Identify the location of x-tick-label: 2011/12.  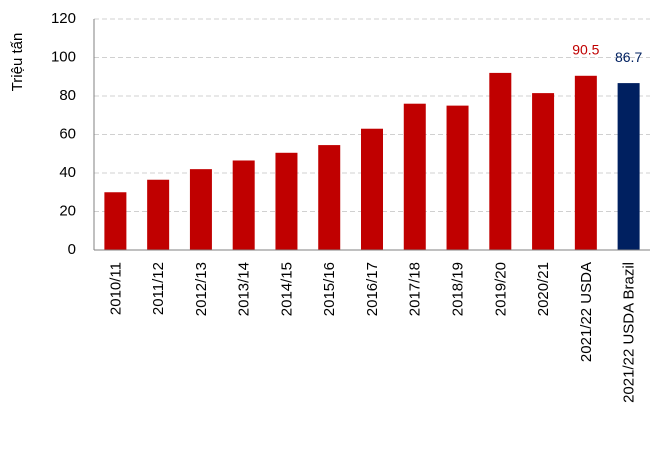
(158, 288).